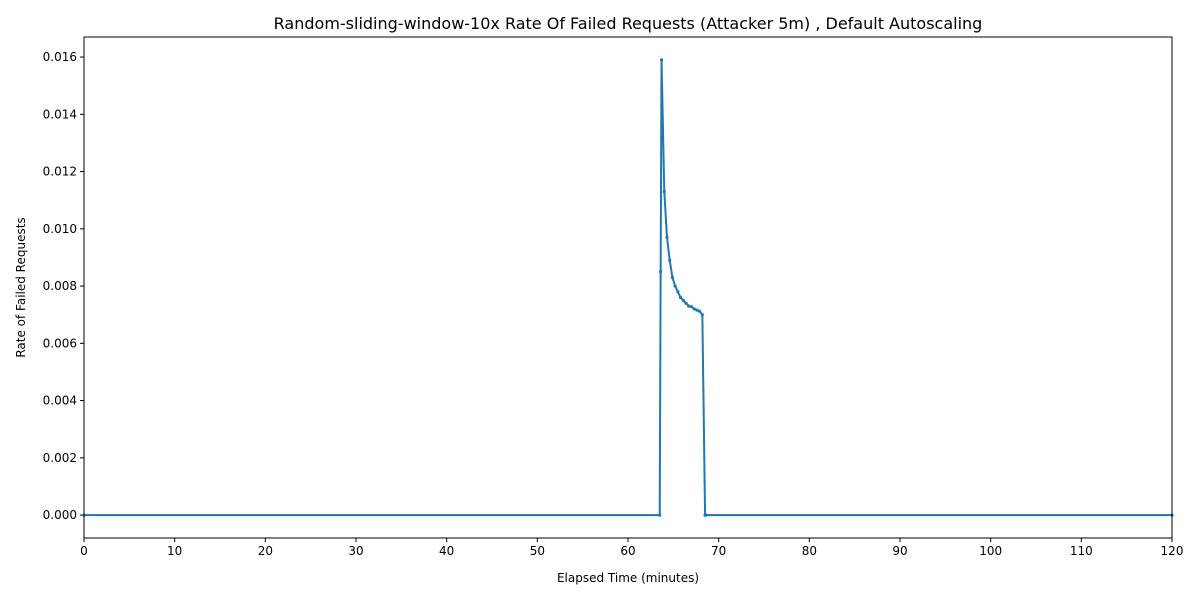 Image resolution: width=1200 pixels, height=604 pixels. What do you see at coordinates (60, 57) in the screenshot?
I see `y-tick-label: 0.016` at bounding box center [60, 57].